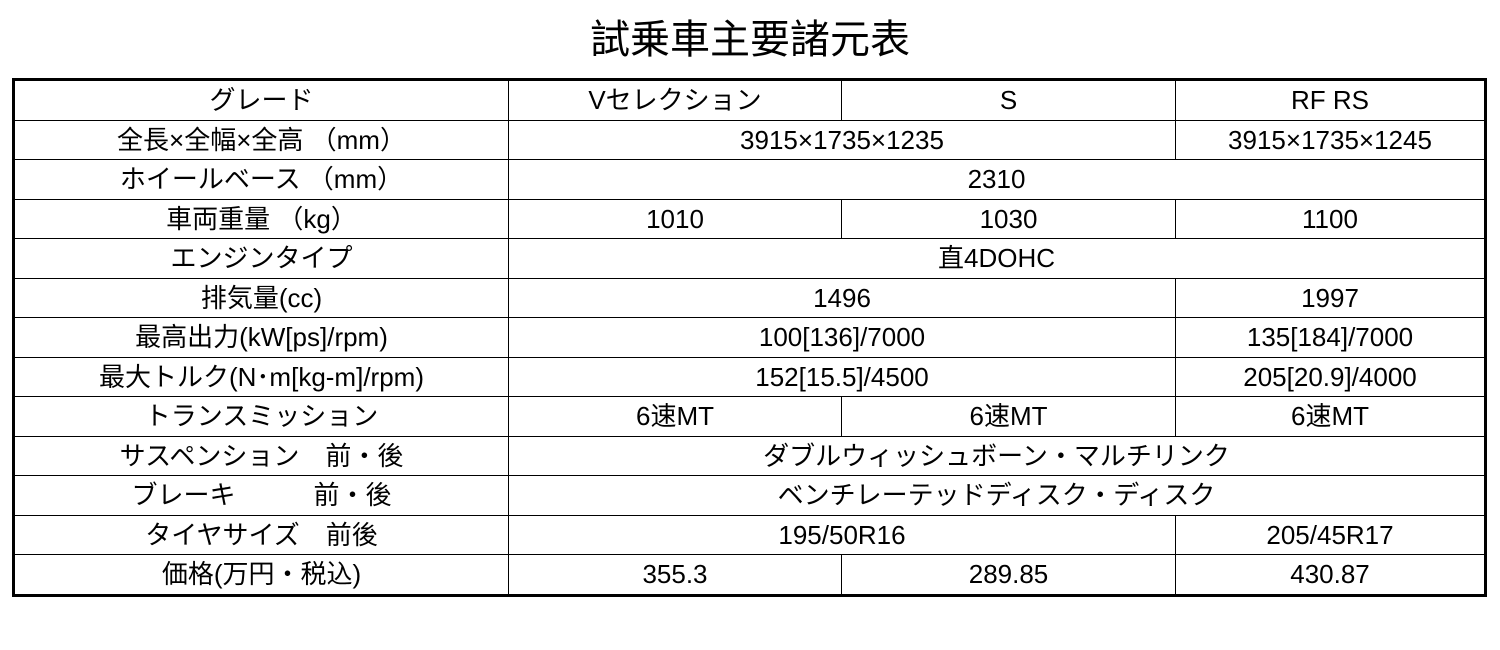  What do you see at coordinates (1330, 575) in the screenshot?
I see `table-cell: 430.87` at bounding box center [1330, 575].